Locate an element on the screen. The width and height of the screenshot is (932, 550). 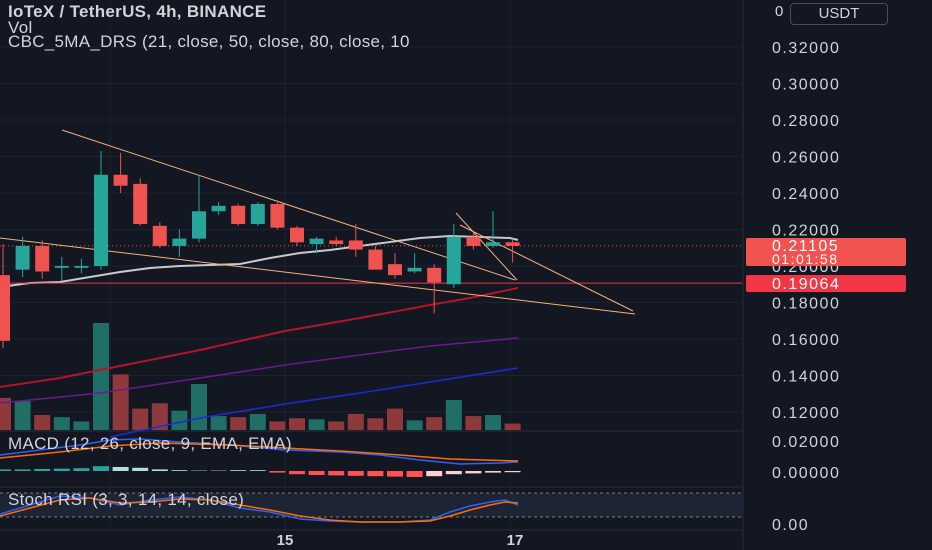
support-price-label: 0.19064 is located at coordinates (806, 284).